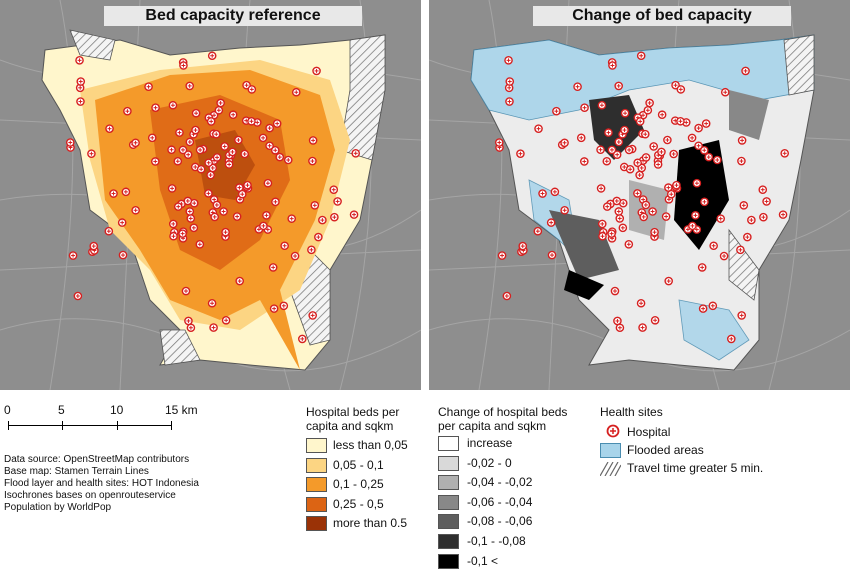 This screenshot has width=850, height=569. I want to click on scale-tick-label-15: 15 km, so click(181, 410).